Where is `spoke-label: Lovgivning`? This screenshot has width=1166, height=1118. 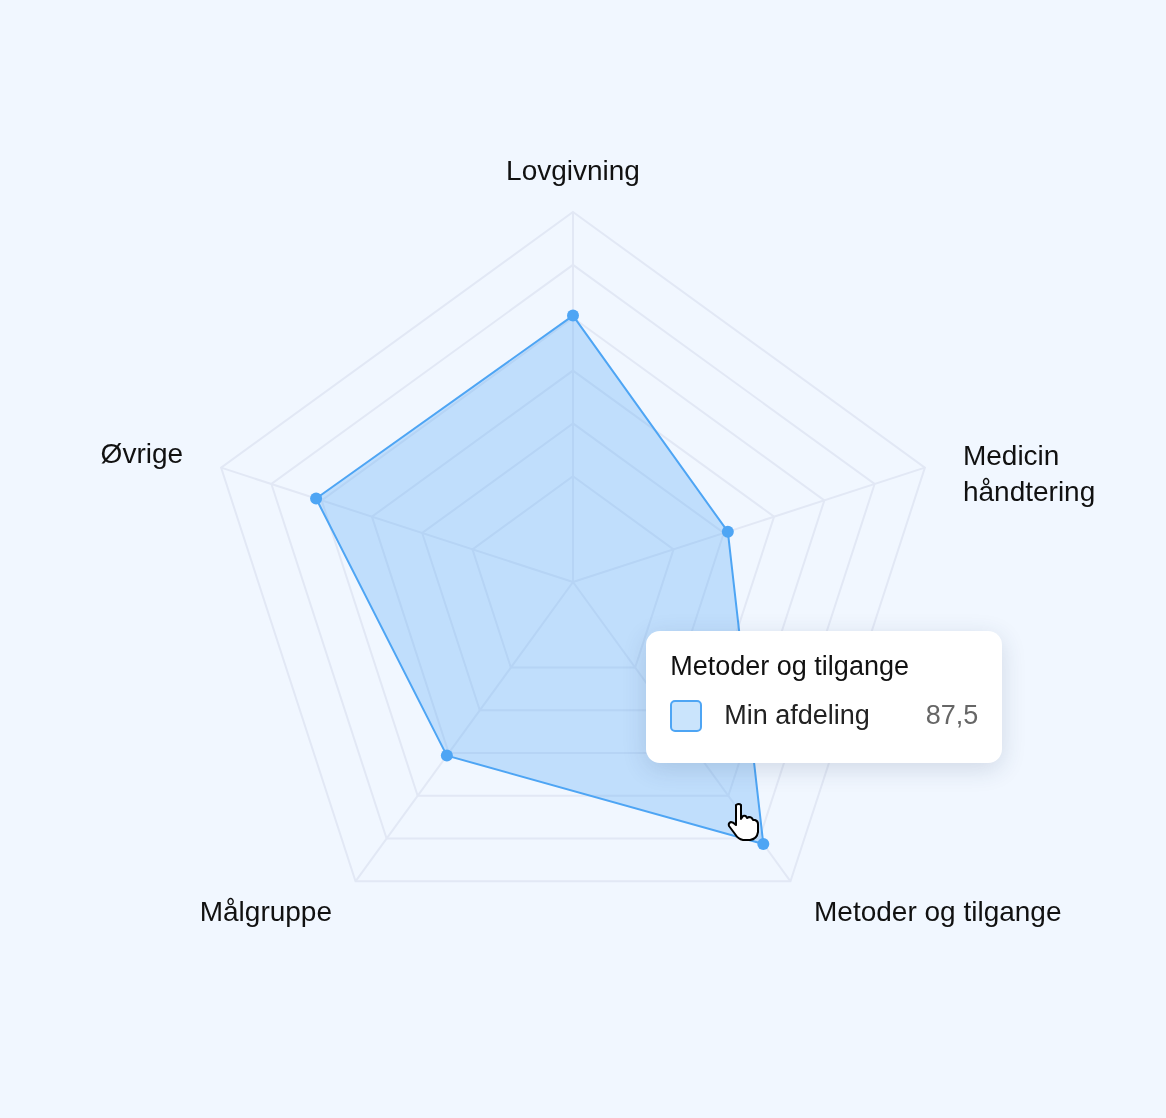
spoke-label: Lovgivning is located at coordinates (573, 170).